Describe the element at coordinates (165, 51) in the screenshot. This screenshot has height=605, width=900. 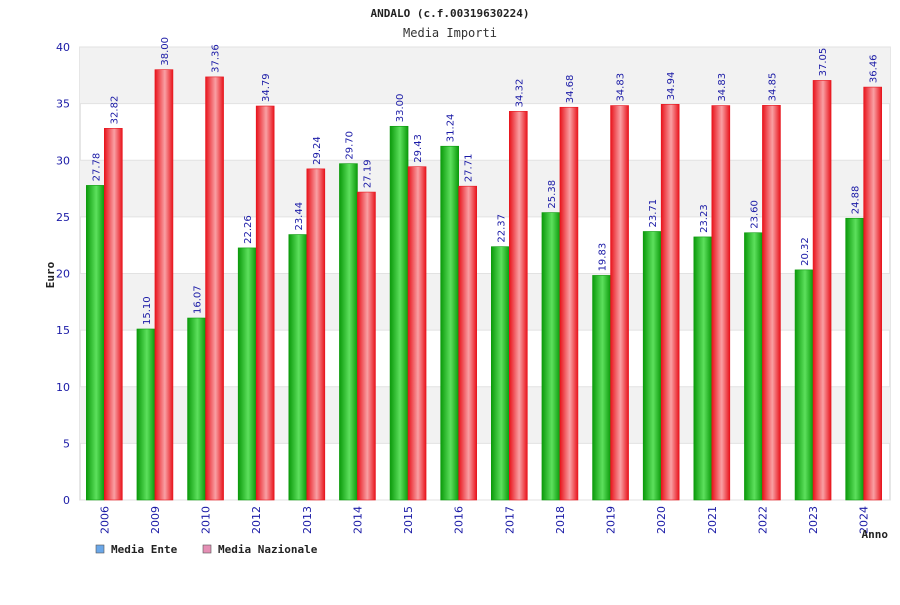
I see `data-label: 38.00` at that location.